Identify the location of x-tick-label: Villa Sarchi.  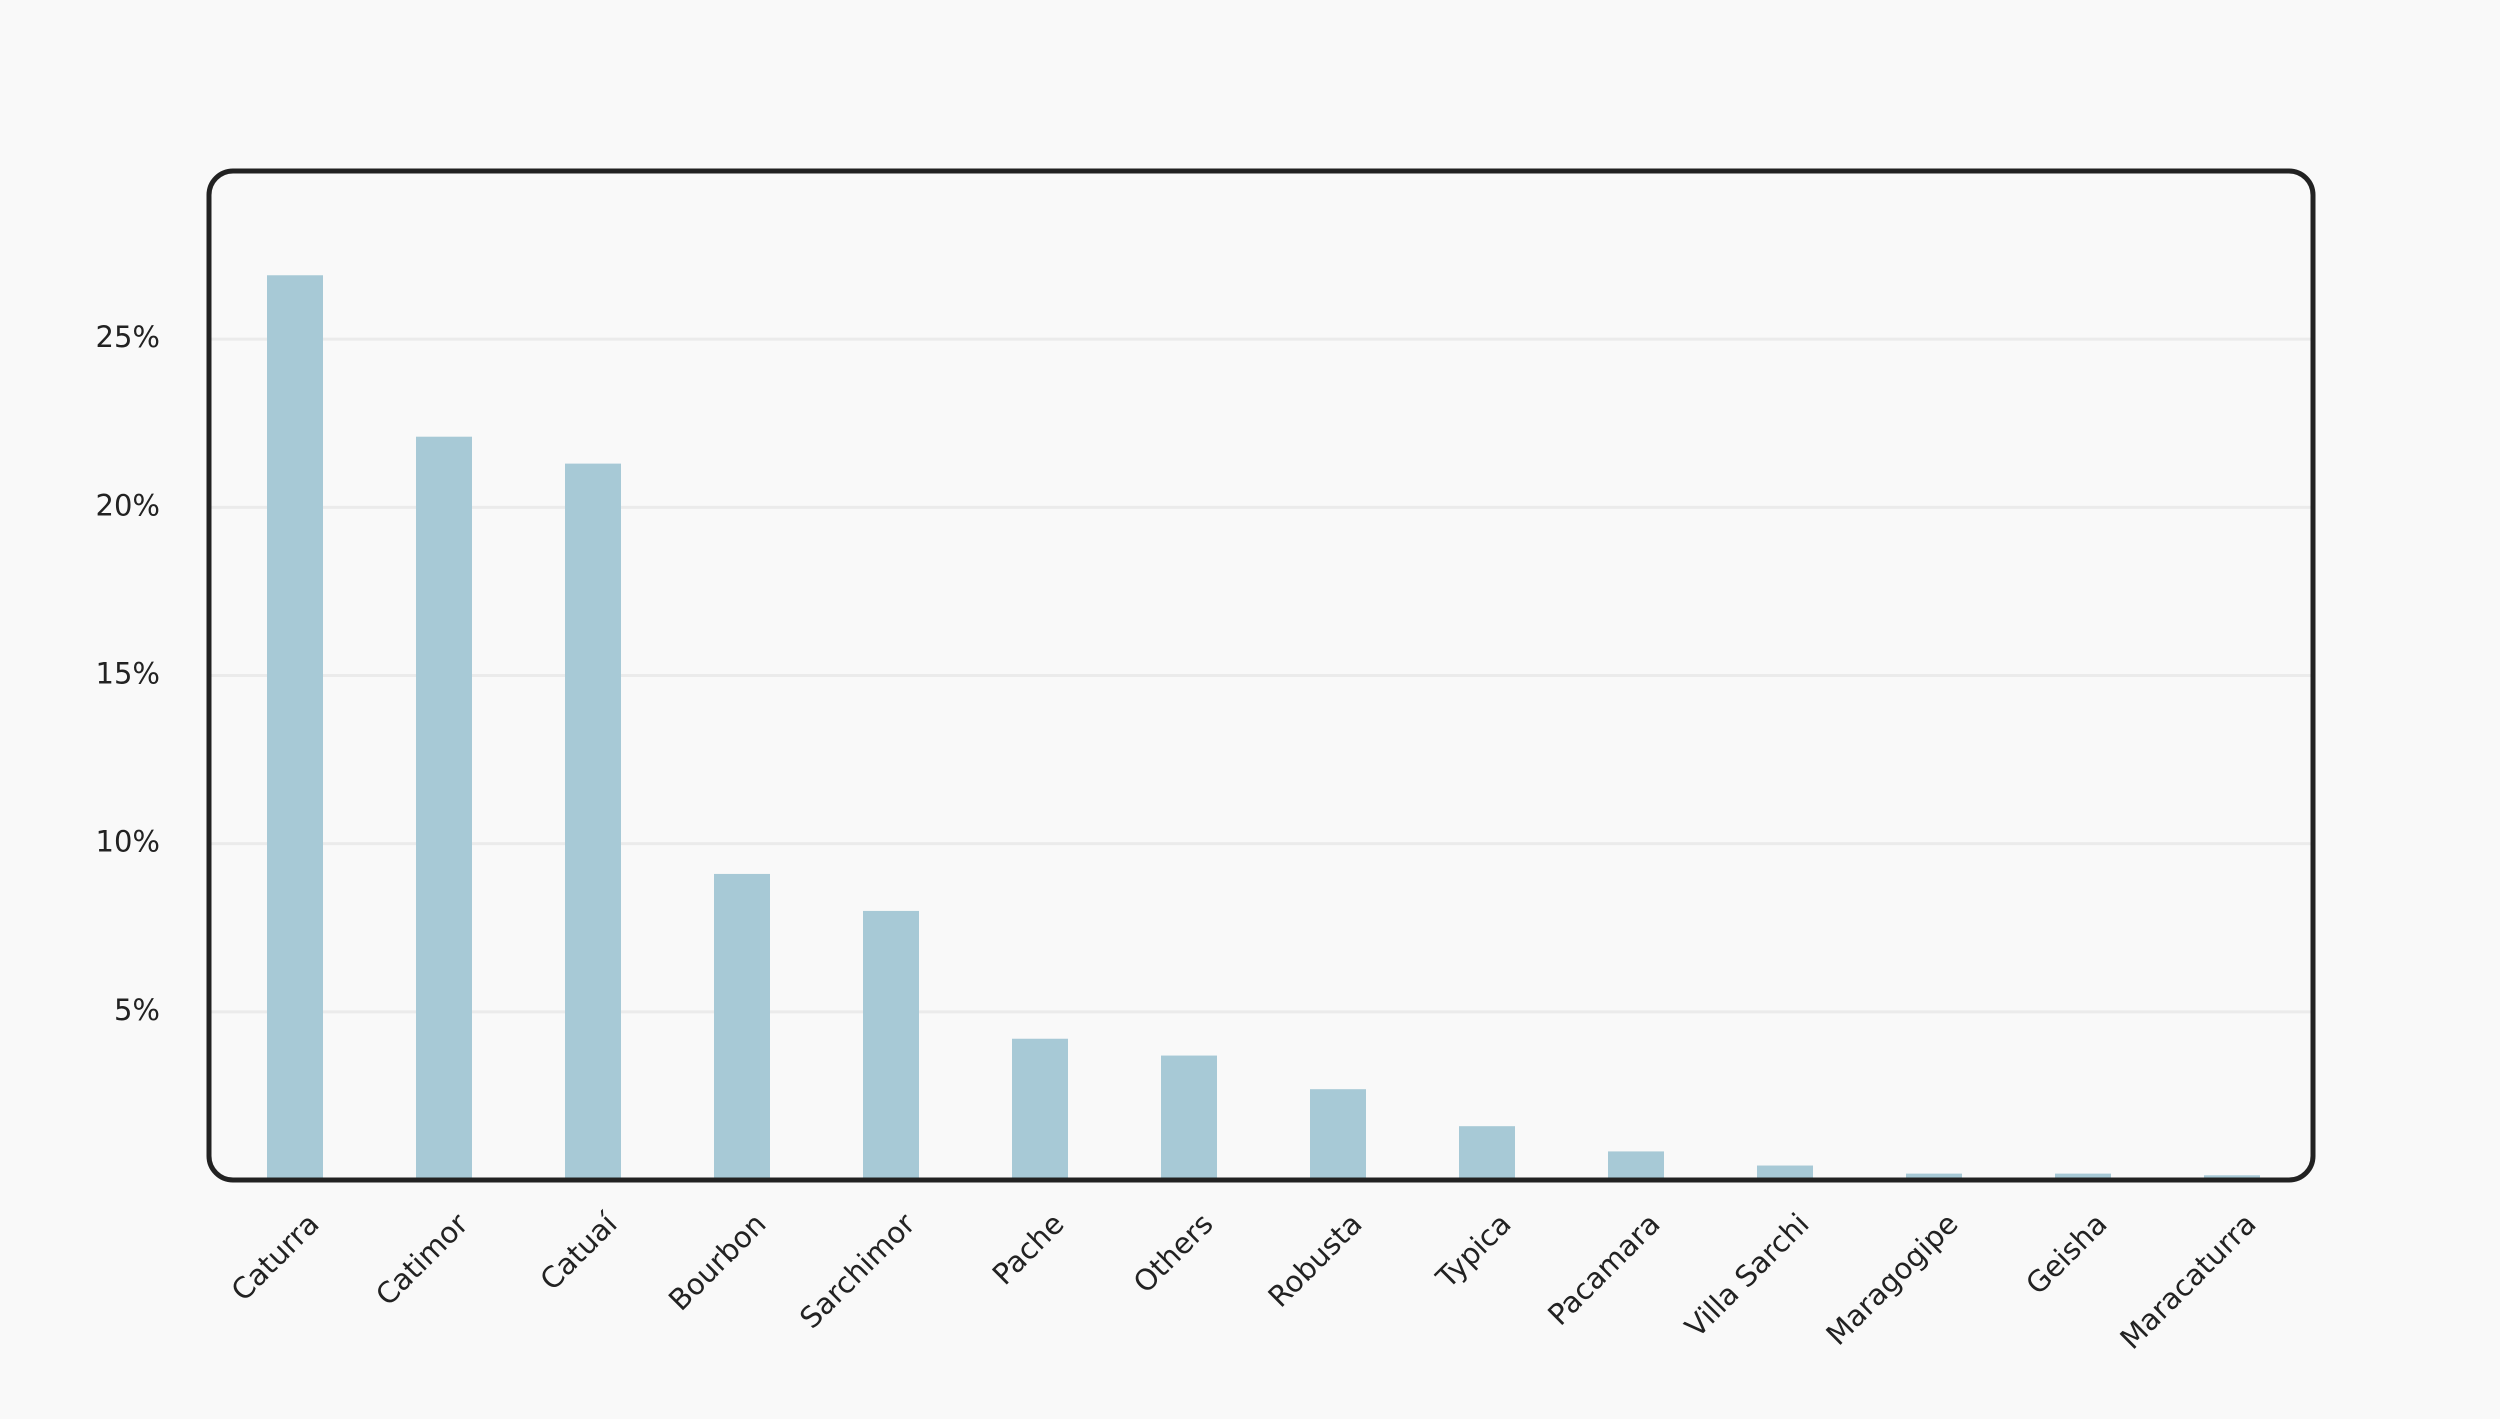
(1746, 1275).